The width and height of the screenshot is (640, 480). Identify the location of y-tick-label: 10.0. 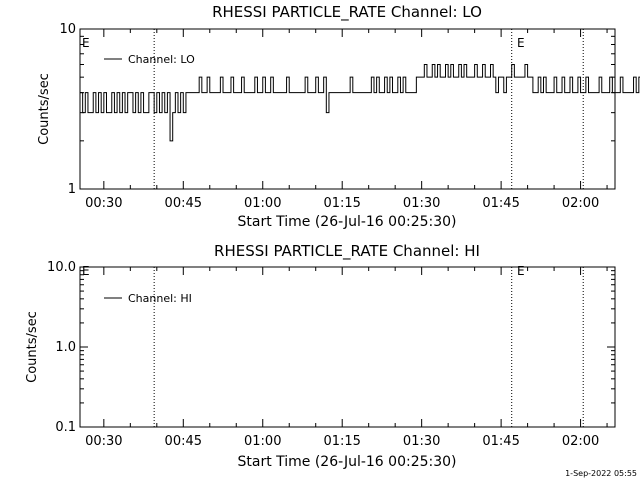
(61, 267).